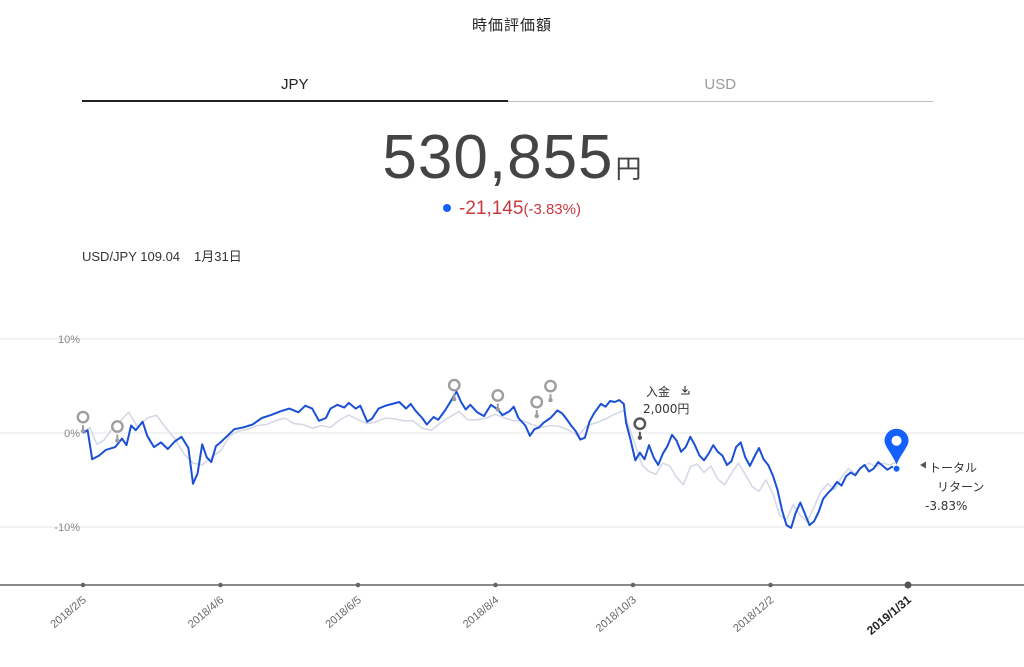 The height and width of the screenshot is (667, 1024). What do you see at coordinates (68, 612) in the screenshot?
I see `x-tick-label: 2018/2/5` at bounding box center [68, 612].